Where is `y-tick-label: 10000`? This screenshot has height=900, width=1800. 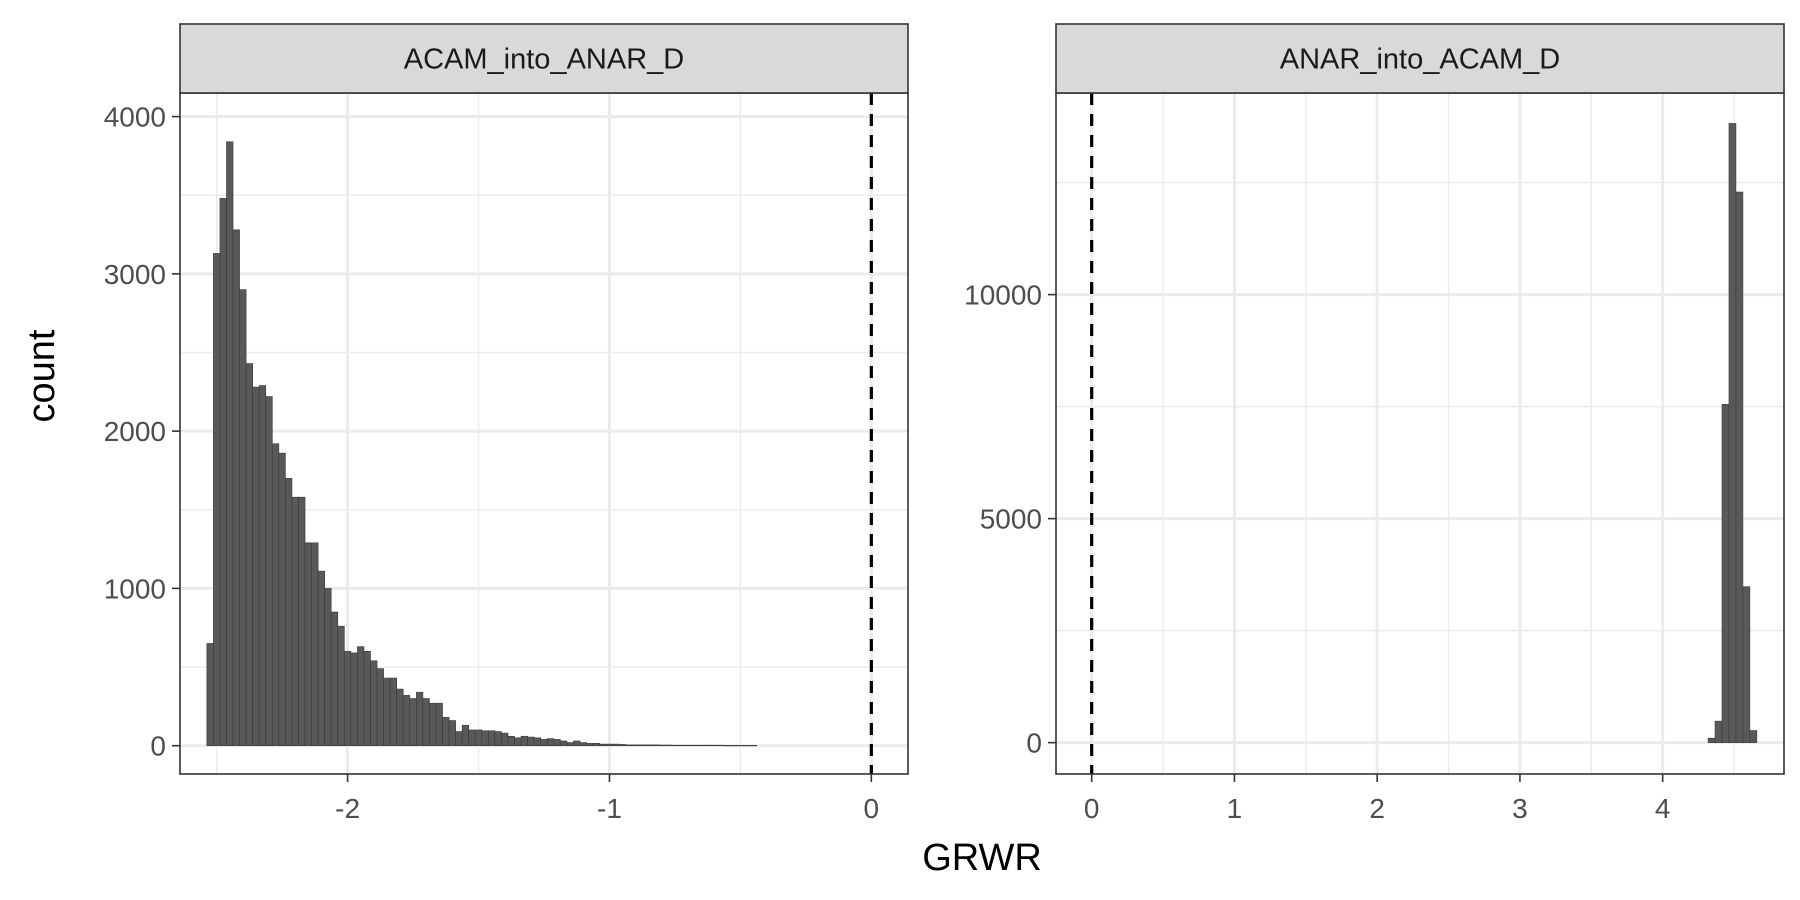 y-tick-label: 10000 is located at coordinates (1003, 295).